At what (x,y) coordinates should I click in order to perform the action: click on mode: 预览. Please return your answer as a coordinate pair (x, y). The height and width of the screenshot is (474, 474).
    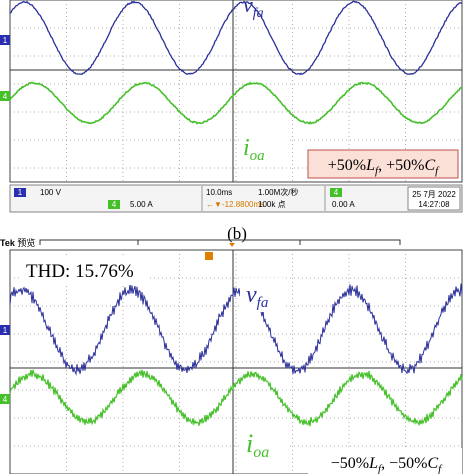
    Looking at the image, I should click on (26, 242).